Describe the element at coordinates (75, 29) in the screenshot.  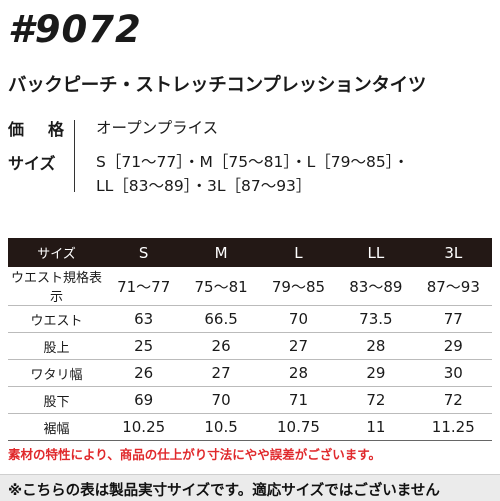
I see `product-code: #9072` at that location.